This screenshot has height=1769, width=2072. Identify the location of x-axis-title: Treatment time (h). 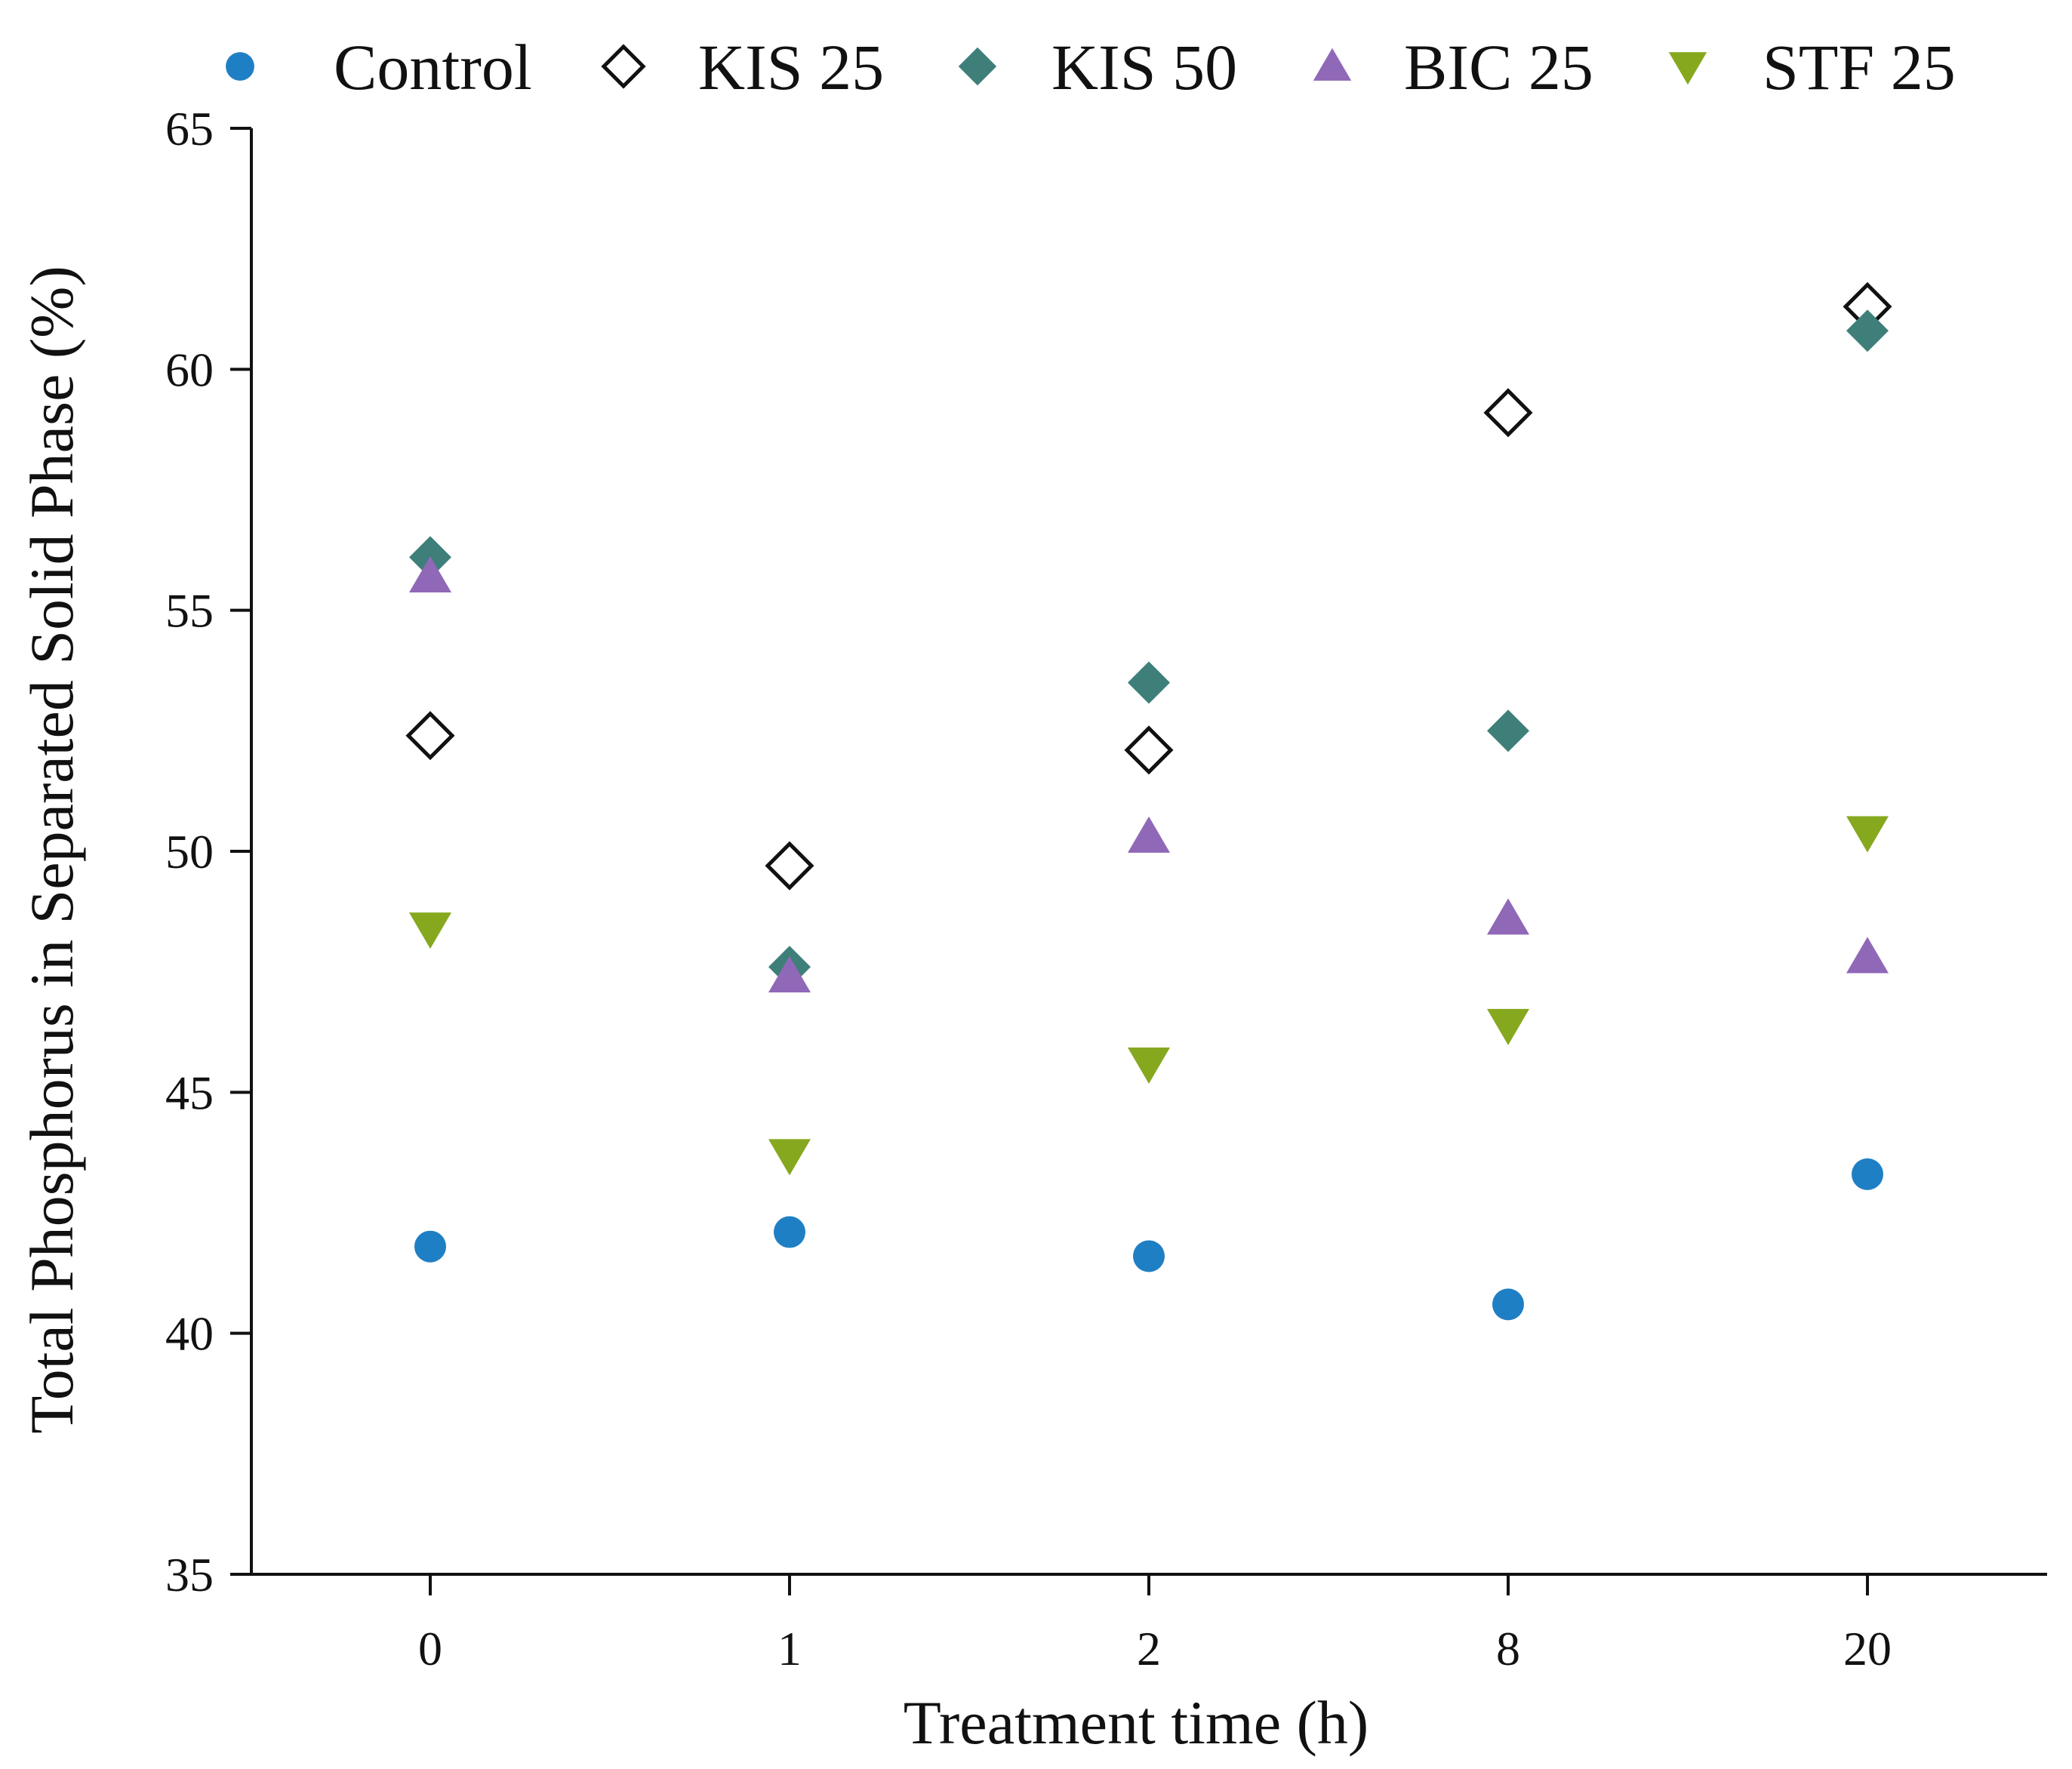
(1136, 1722).